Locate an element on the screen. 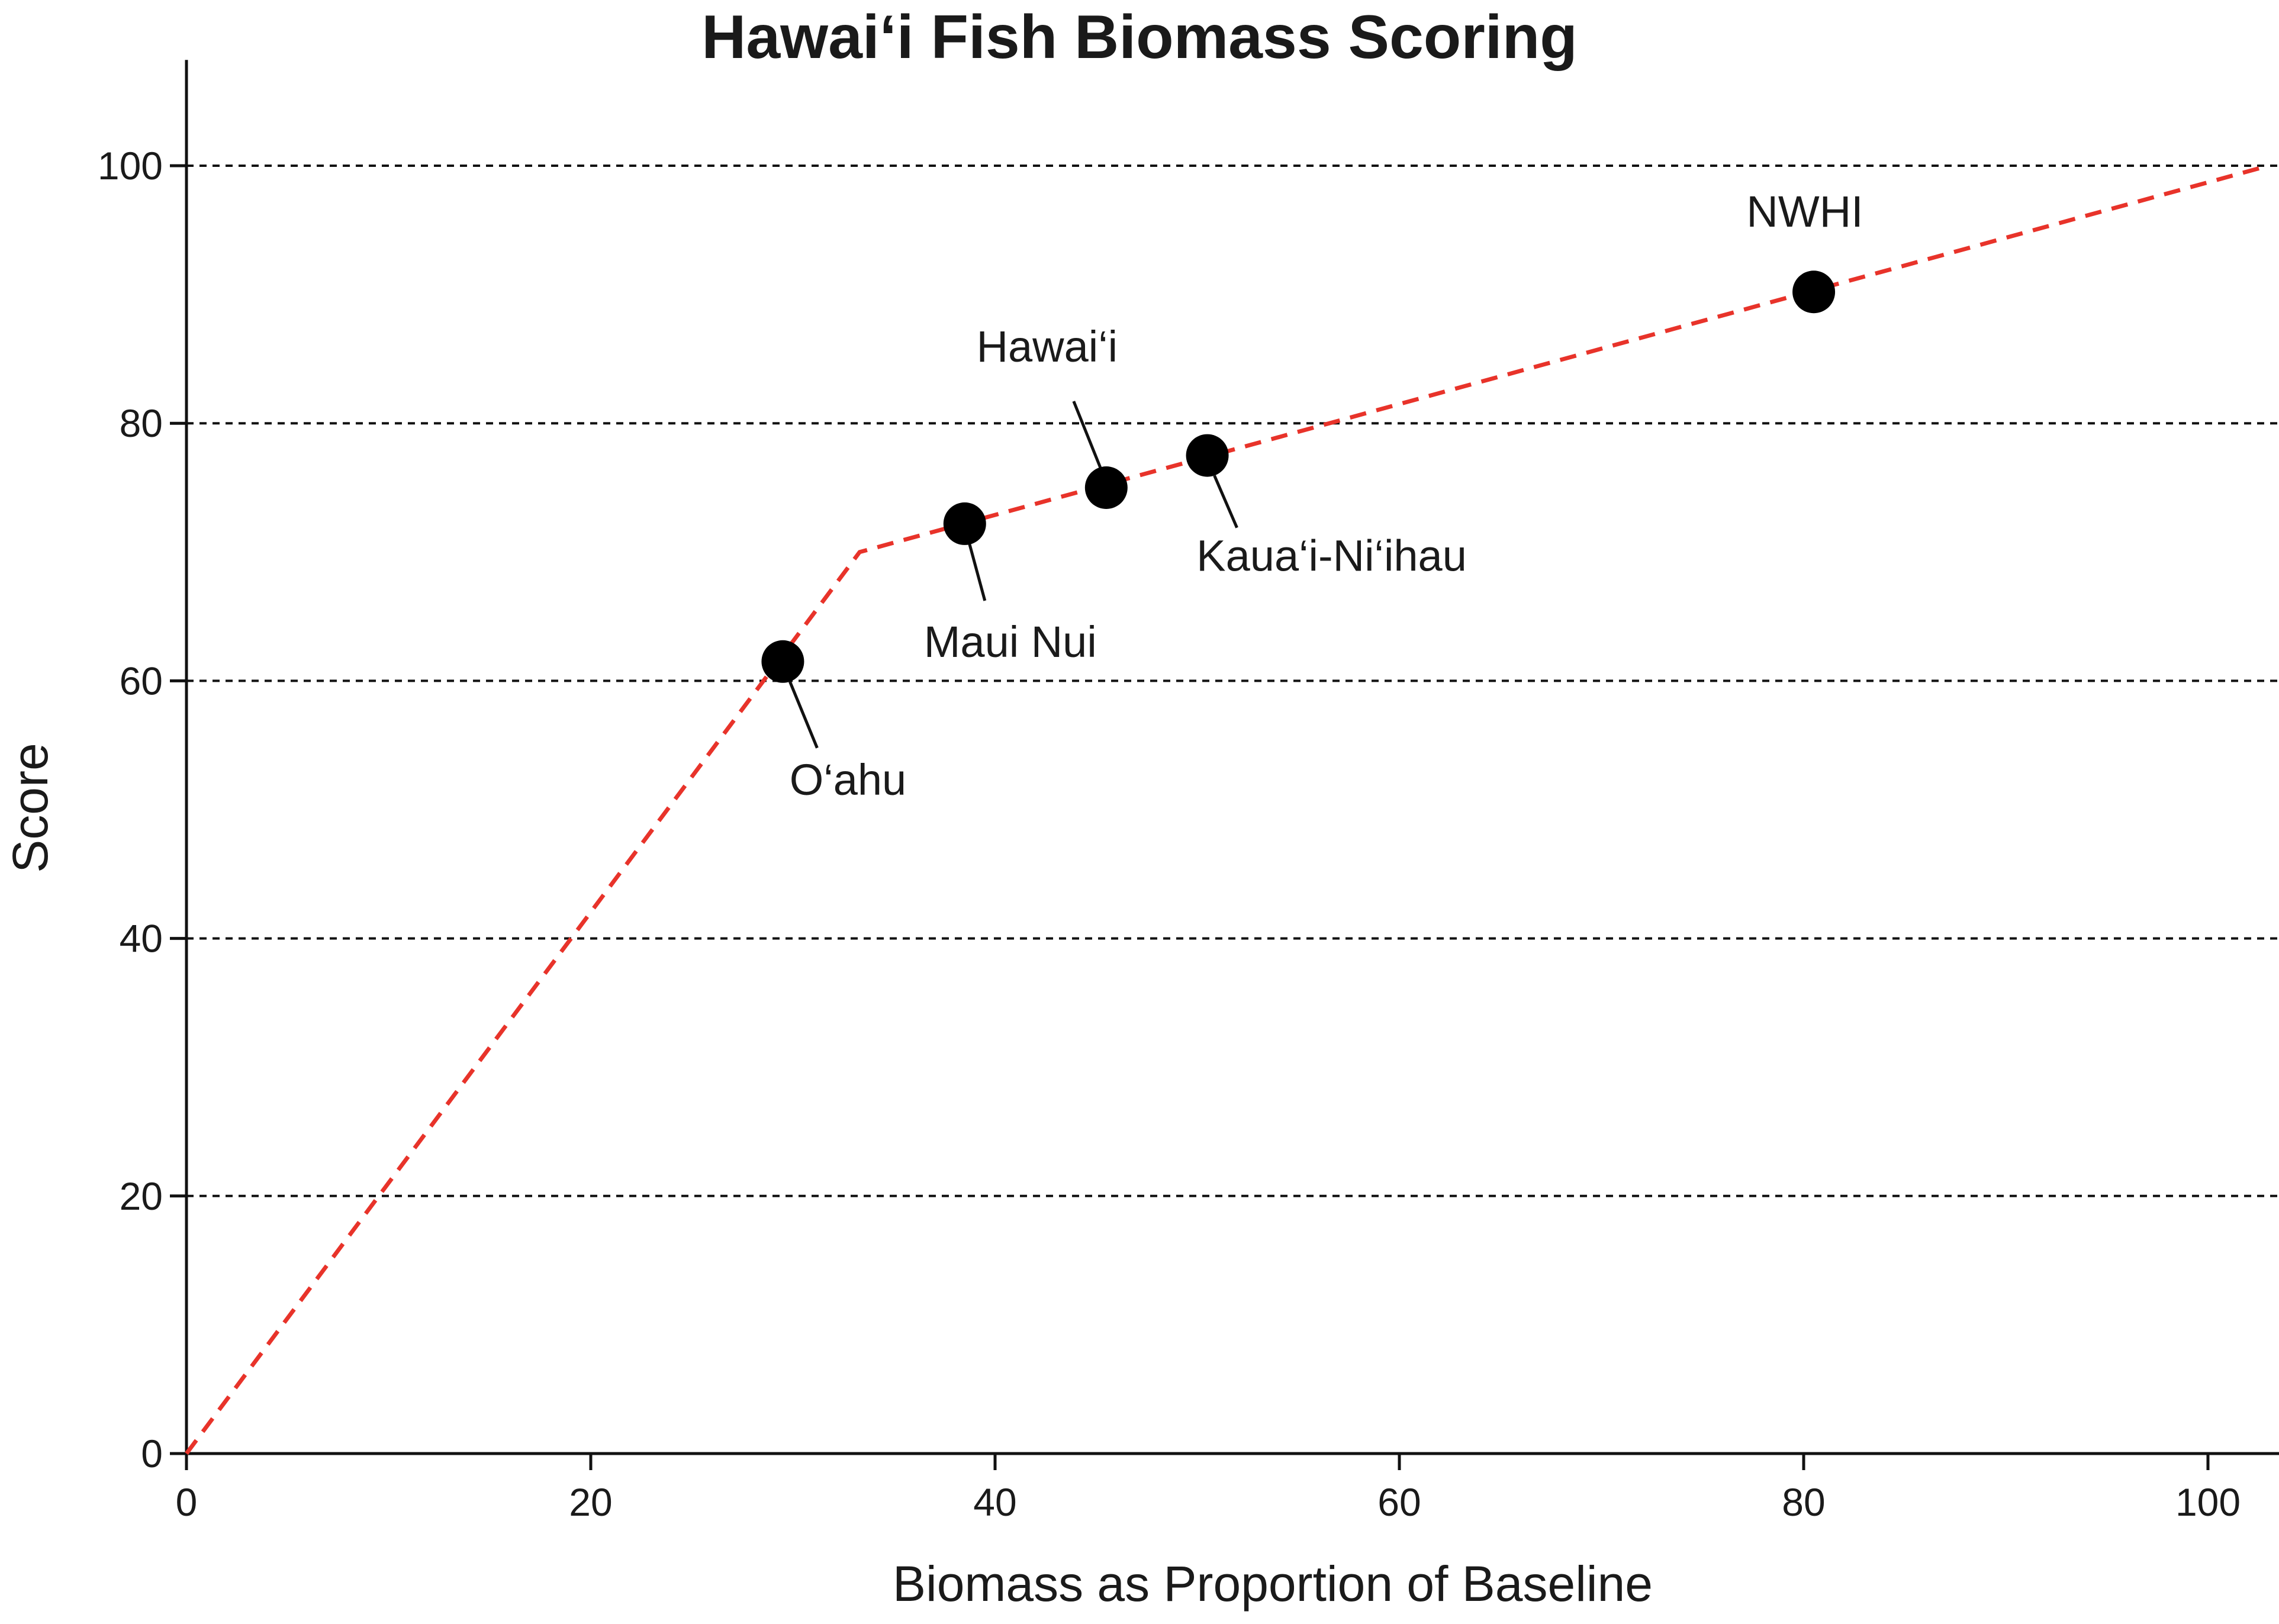 The image size is (2279, 1624). y-tick-label-100: 100 is located at coordinates (130, 166).